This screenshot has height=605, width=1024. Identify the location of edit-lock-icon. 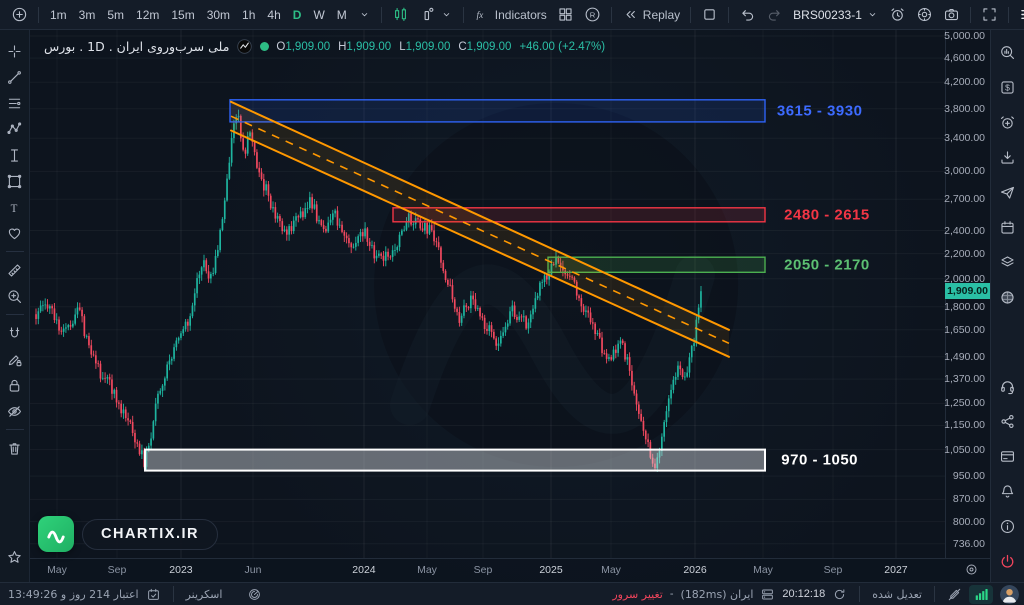
(14, 359).